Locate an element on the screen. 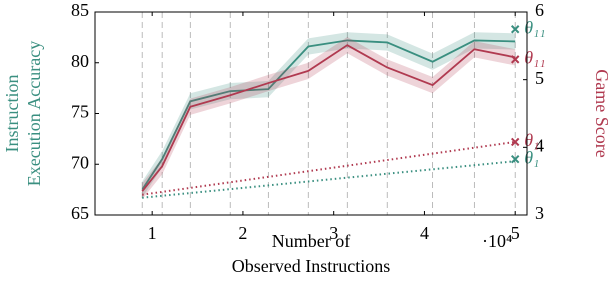 This screenshot has height=283, width=612. y2-axis-title-text: Game Score is located at coordinates (602, 113).